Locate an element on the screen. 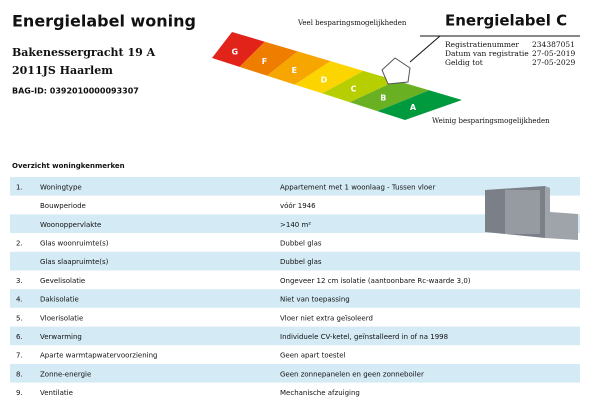 The image size is (600, 404). table-cell: 9. is located at coordinates (19, 393).